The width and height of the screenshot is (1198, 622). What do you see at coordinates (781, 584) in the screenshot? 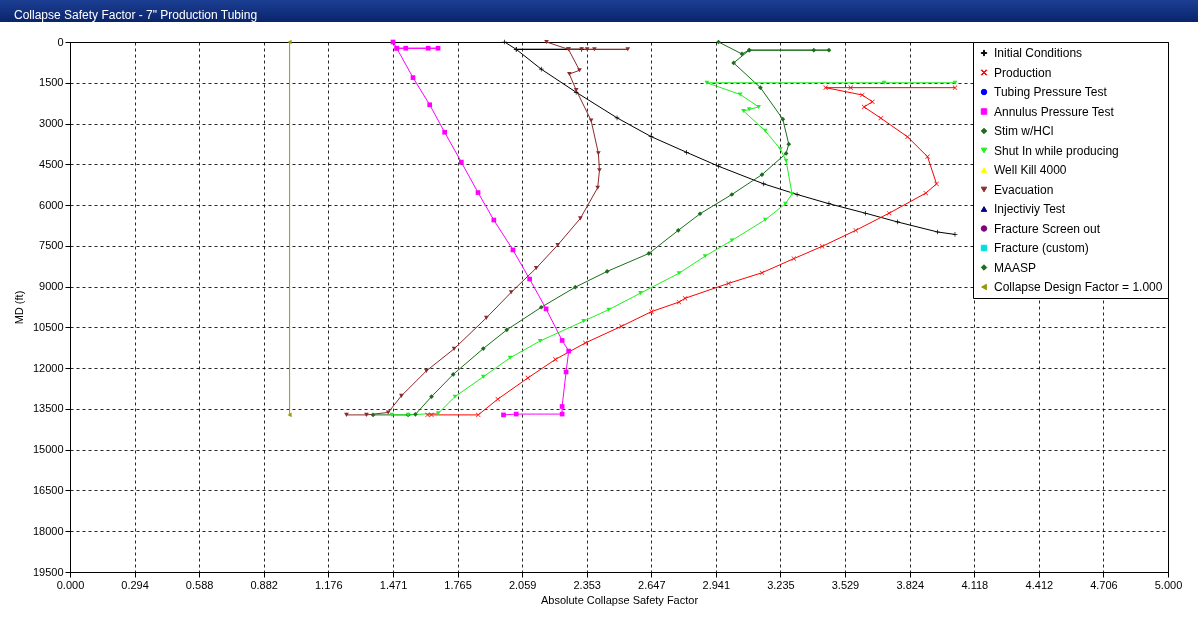
I see `x-tick-label: 3.235` at bounding box center [781, 584].